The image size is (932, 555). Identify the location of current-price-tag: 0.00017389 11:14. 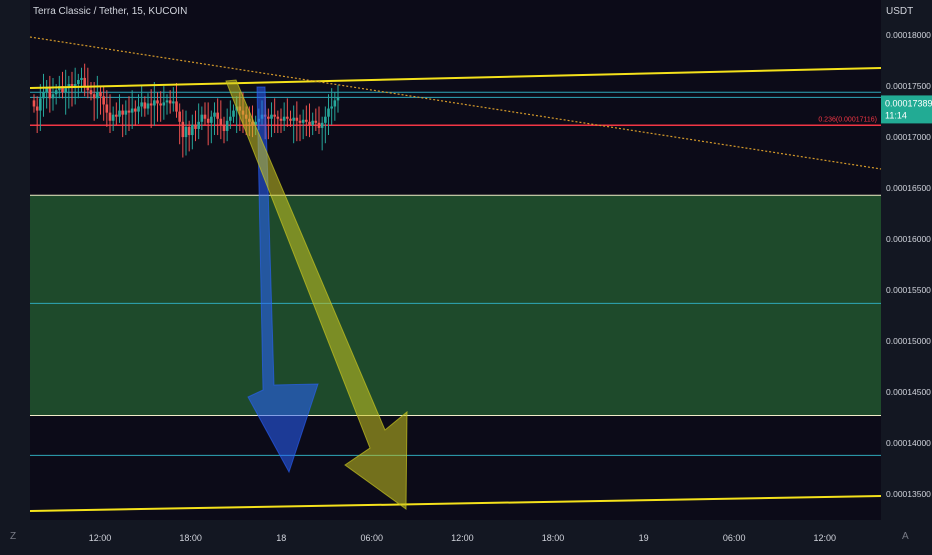
(906, 109).